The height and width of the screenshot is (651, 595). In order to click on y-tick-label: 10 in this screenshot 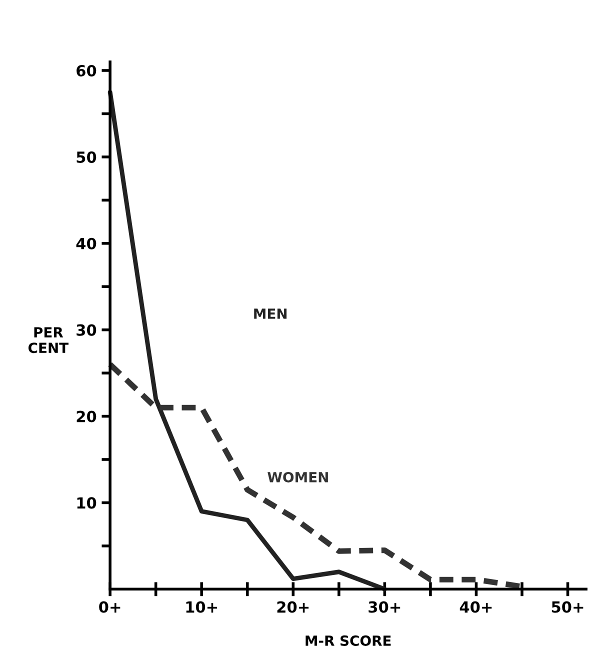, I will do `click(86, 503)`.